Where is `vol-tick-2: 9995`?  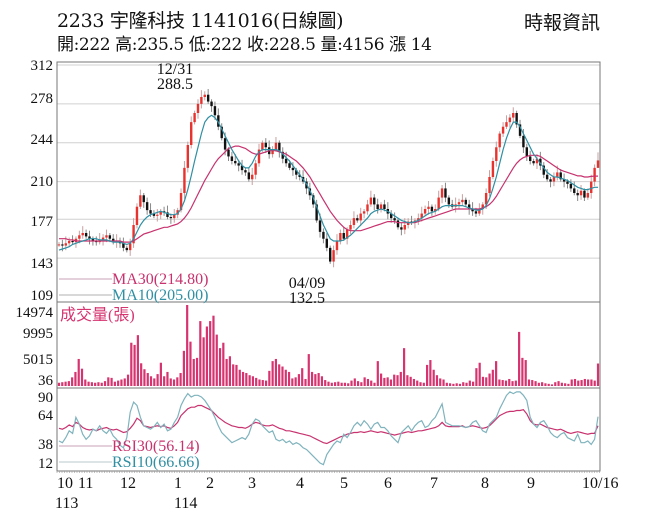
vol-tick-2: 9995 is located at coordinates (38, 334).